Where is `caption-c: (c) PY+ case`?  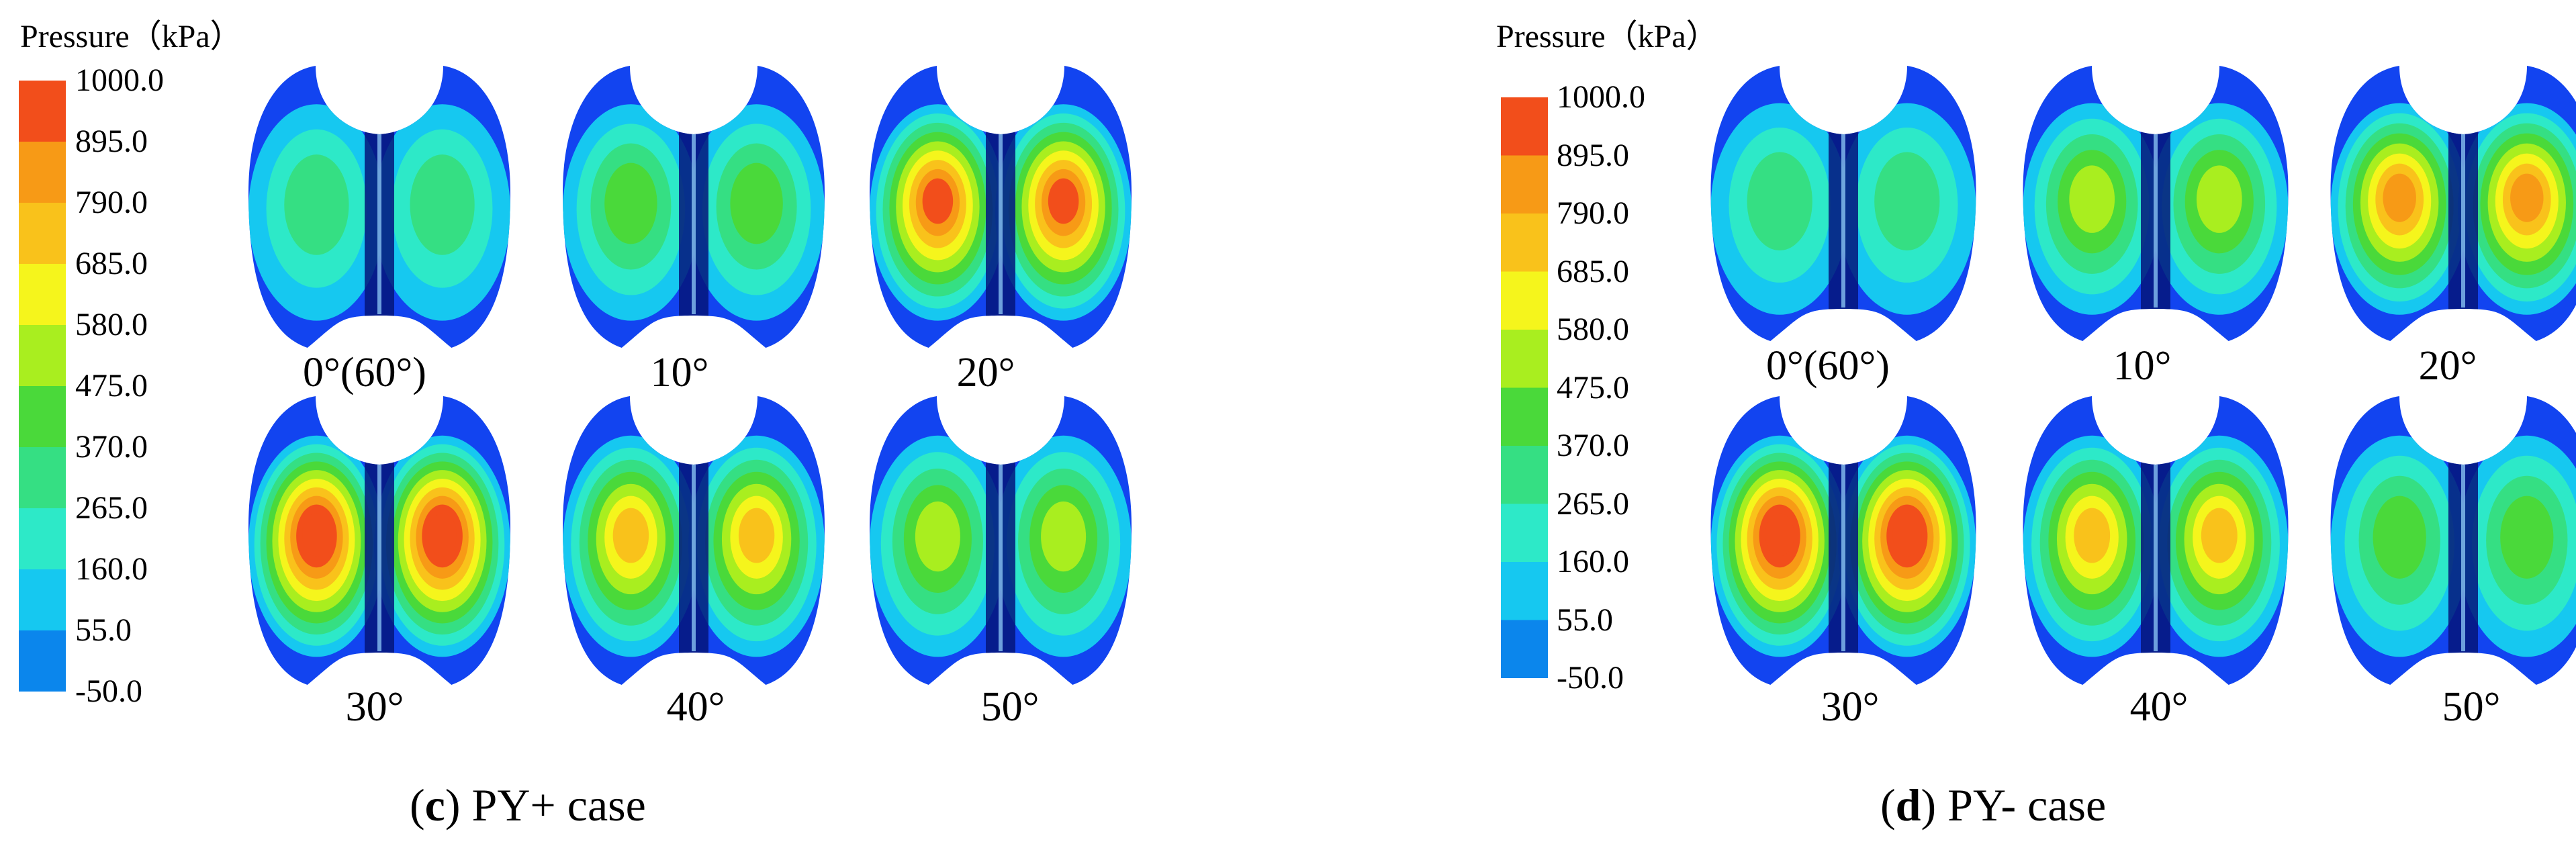
caption-c: (c) PY+ case is located at coordinates (528, 805).